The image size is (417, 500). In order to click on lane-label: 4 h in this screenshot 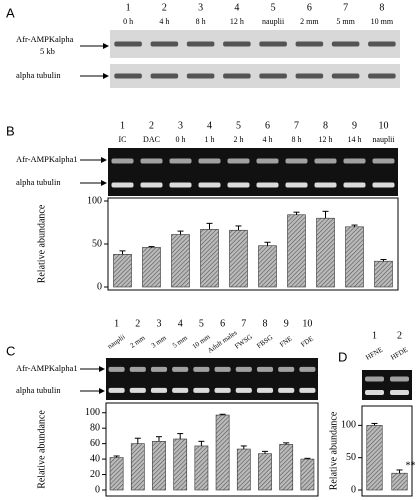, I will do `click(164, 21)`.